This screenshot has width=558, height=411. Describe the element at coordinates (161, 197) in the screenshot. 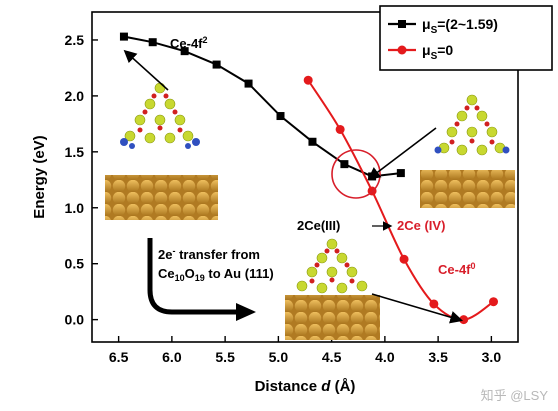

I see `au-slab-left` at that location.